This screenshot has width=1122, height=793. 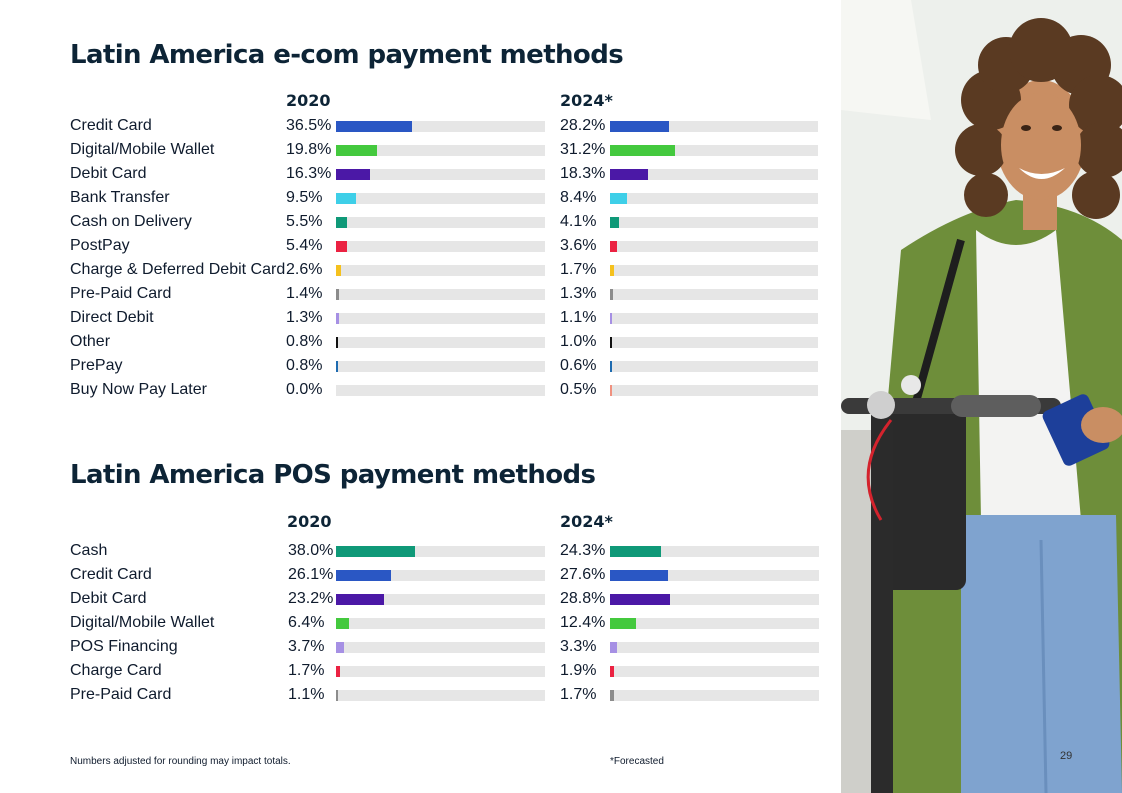 What do you see at coordinates (178, 269) in the screenshot?
I see `ecom-category-label: Charge & Deferred Debit Card` at bounding box center [178, 269].